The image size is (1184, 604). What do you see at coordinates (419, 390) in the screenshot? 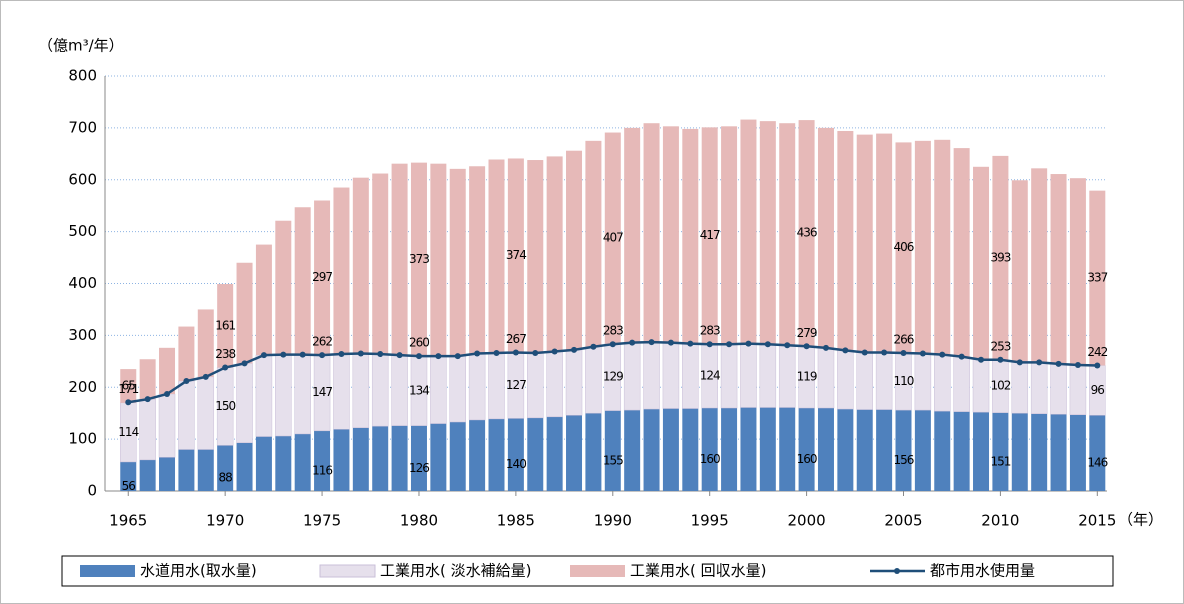
I see `value-label: 134` at bounding box center [419, 390].